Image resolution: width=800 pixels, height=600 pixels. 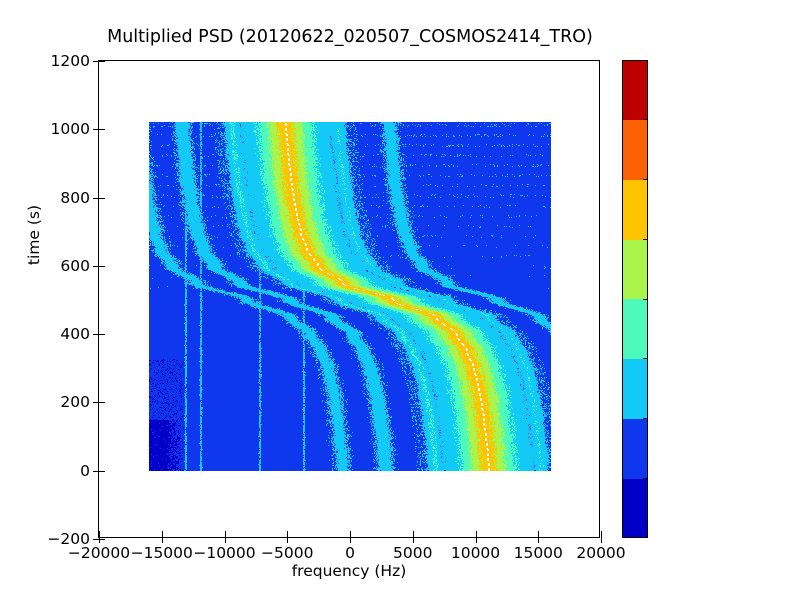 What do you see at coordinates (350, 553) in the screenshot?
I see `x-tick-label: 0` at bounding box center [350, 553].